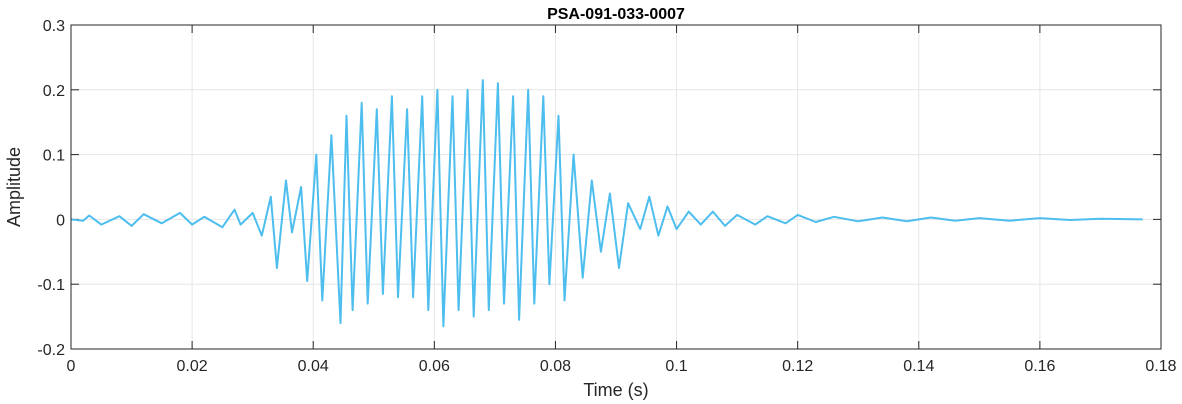 This screenshot has height=404, width=1182. What do you see at coordinates (51, 188) in the screenshot?
I see `y-tick-labels: -0.2 -0.1 0 0.1 0.2 0.3` at bounding box center [51, 188].